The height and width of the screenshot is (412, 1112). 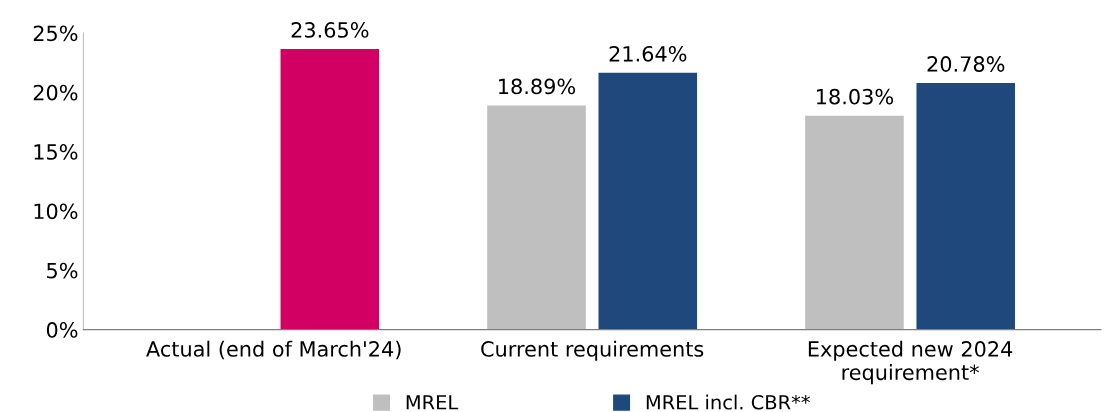 I want to click on x-tick-label: Current requirements, so click(x=592, y=350).